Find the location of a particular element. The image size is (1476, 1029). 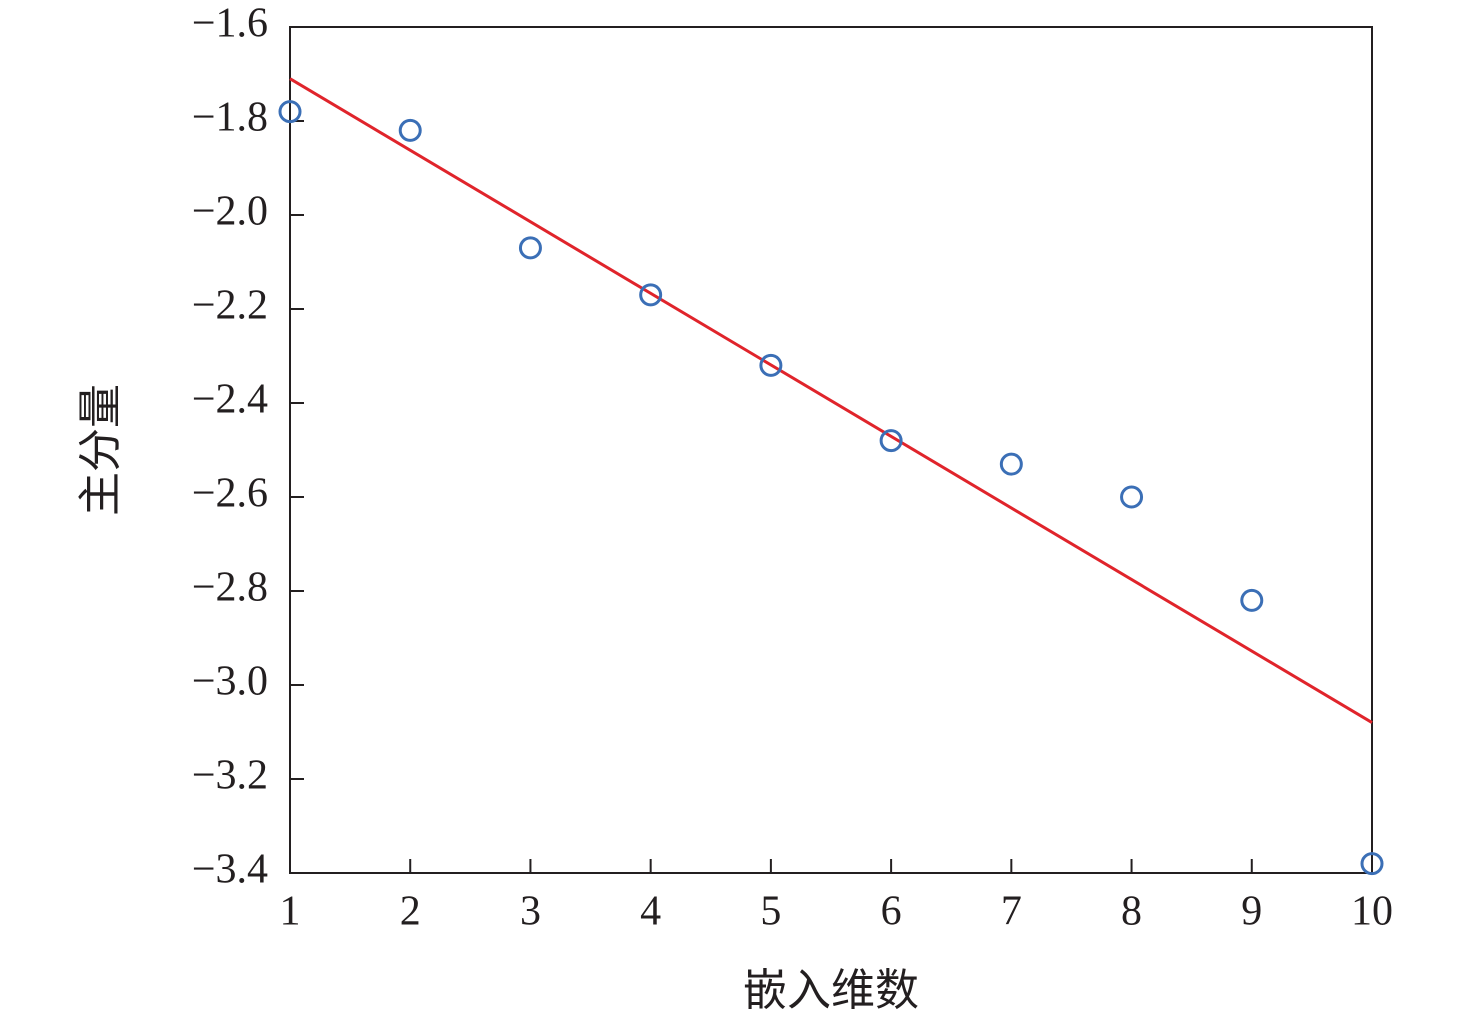

x-tick-label: 8 is located at coordinates (1131, 912).